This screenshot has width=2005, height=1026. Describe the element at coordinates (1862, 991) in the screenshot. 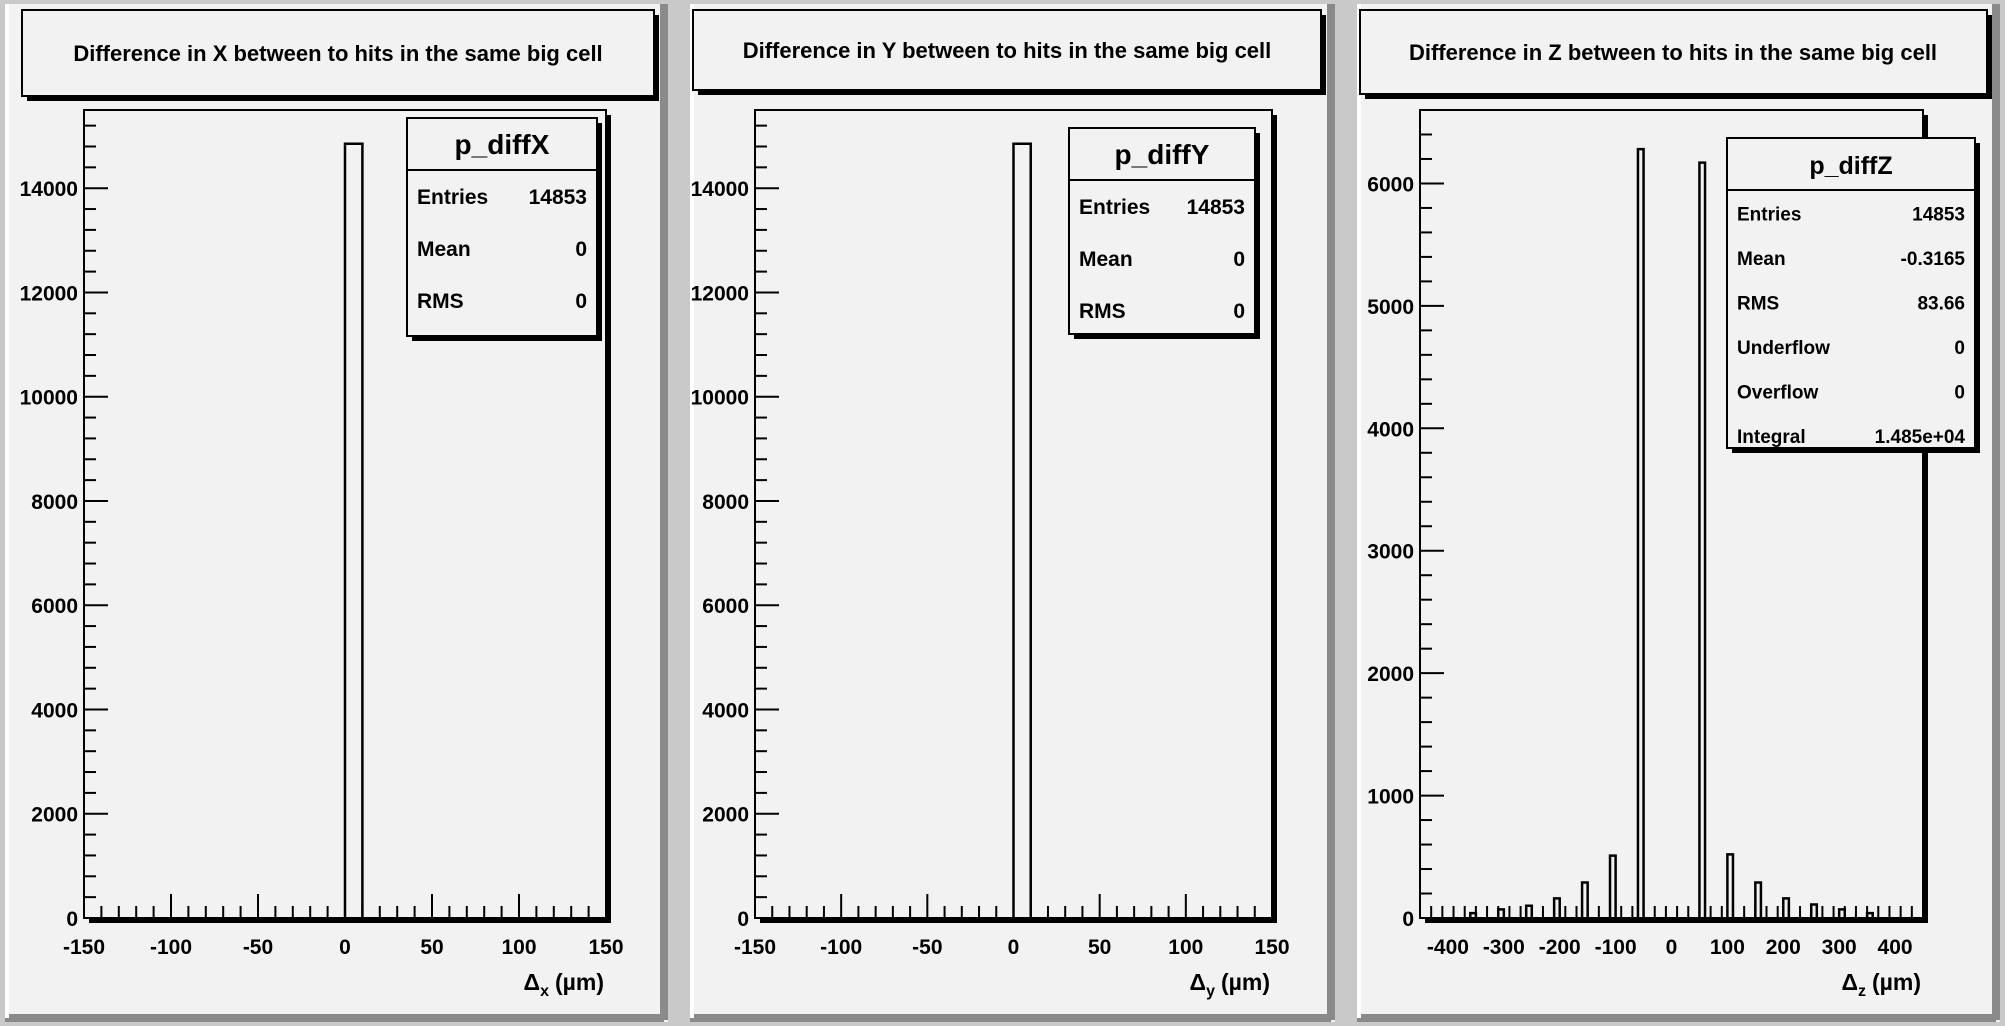

I see `x-axis-label-subscript: z` at that location.